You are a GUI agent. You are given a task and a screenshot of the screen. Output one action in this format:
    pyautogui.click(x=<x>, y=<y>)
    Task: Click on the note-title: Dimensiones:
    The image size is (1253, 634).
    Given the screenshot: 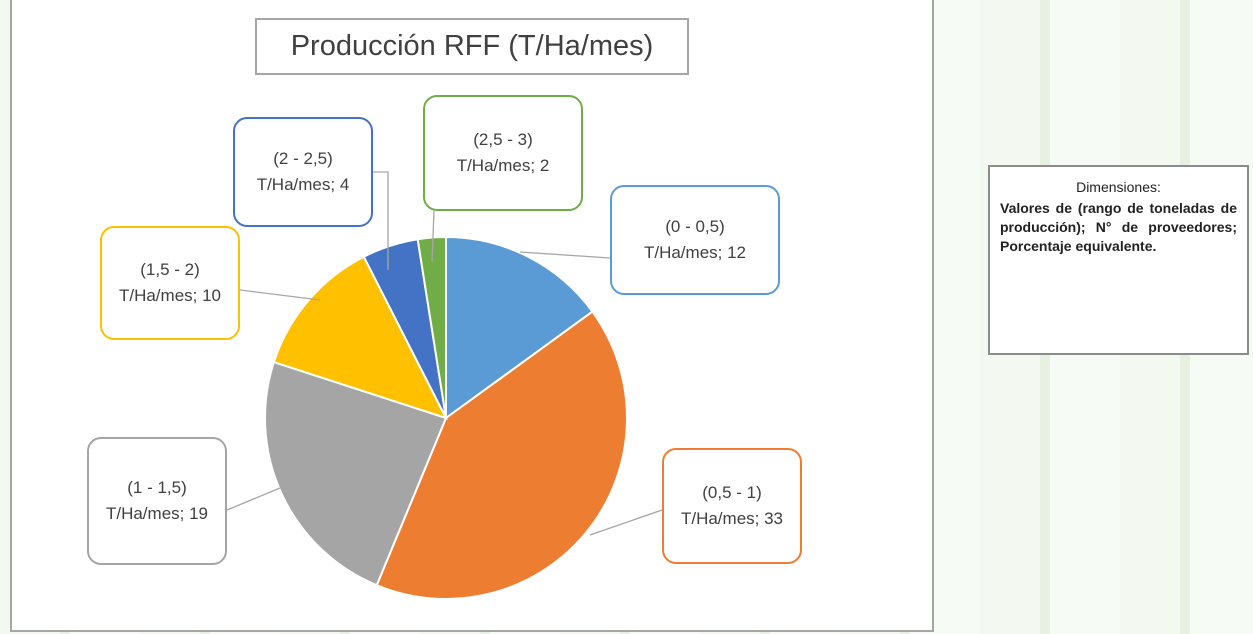 What is the action you would take?
    pyautogui.click(x=1118, y=187)
    